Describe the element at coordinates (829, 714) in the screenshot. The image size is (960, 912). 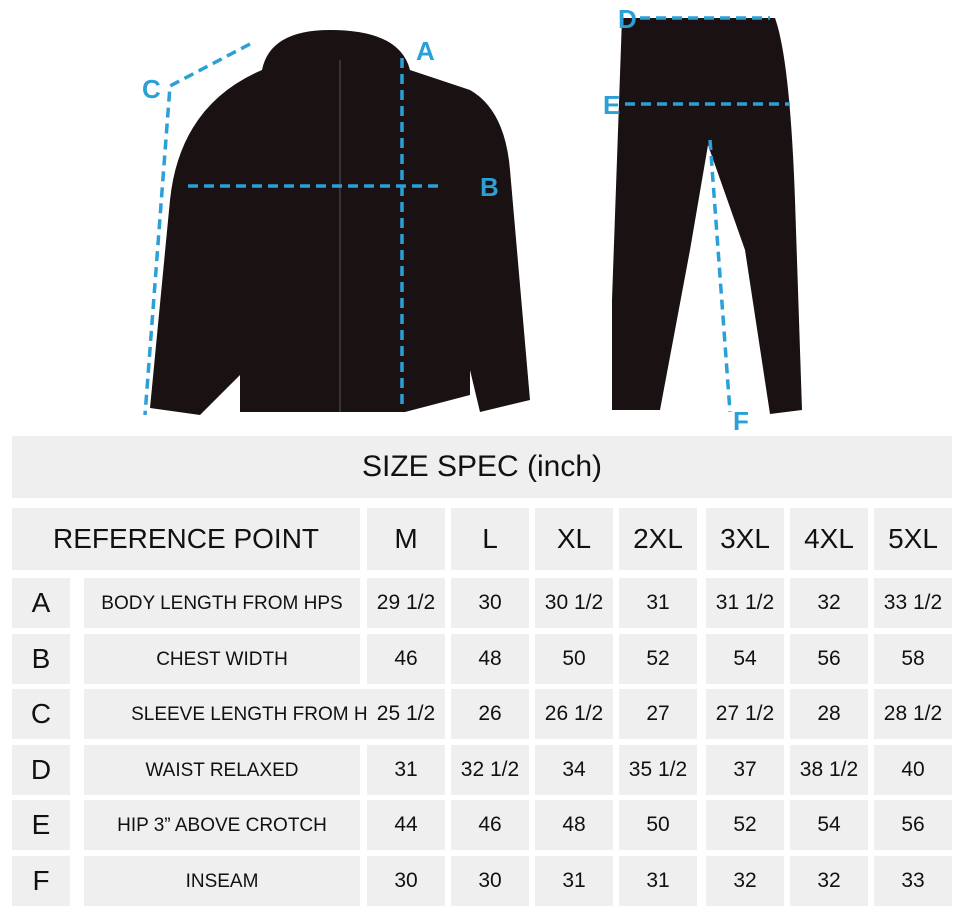
I see `table-cell: 28` at that location.